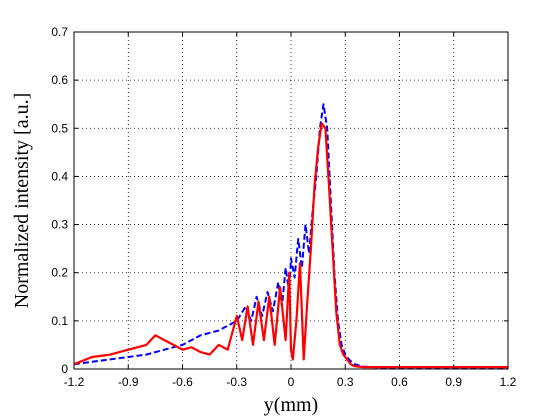  I want to click on y-tick-label: 0, so click(64, 369).